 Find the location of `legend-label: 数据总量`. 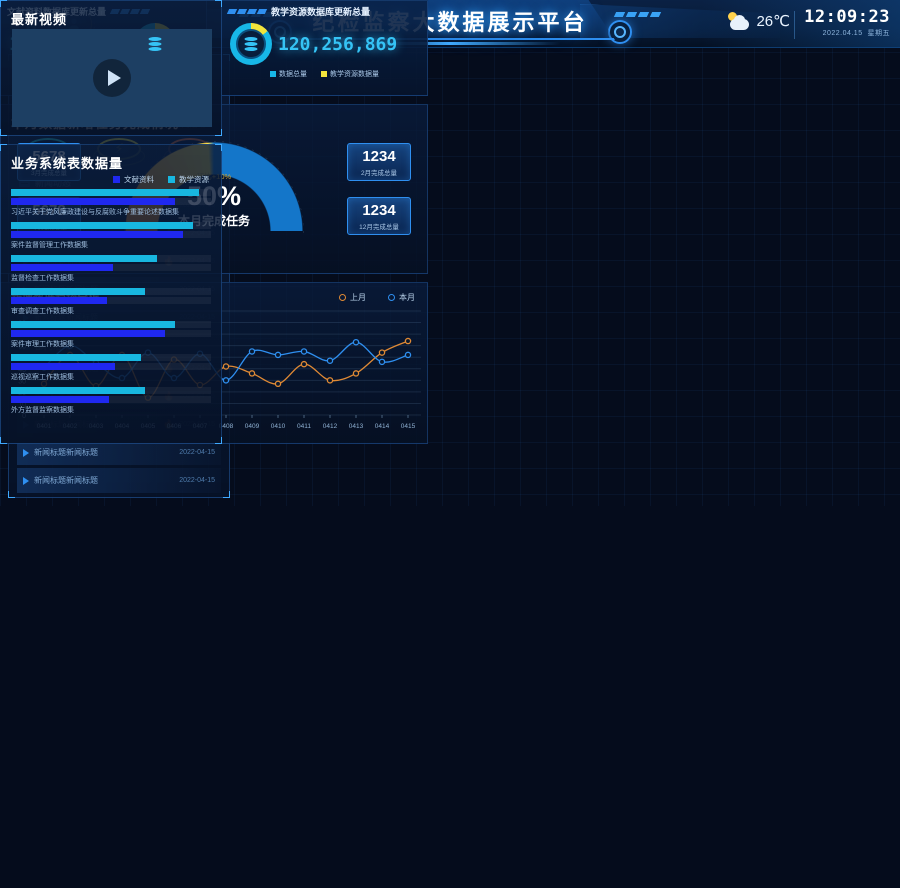

legend-label: 数据总量 is located at coordinates (293, 74).